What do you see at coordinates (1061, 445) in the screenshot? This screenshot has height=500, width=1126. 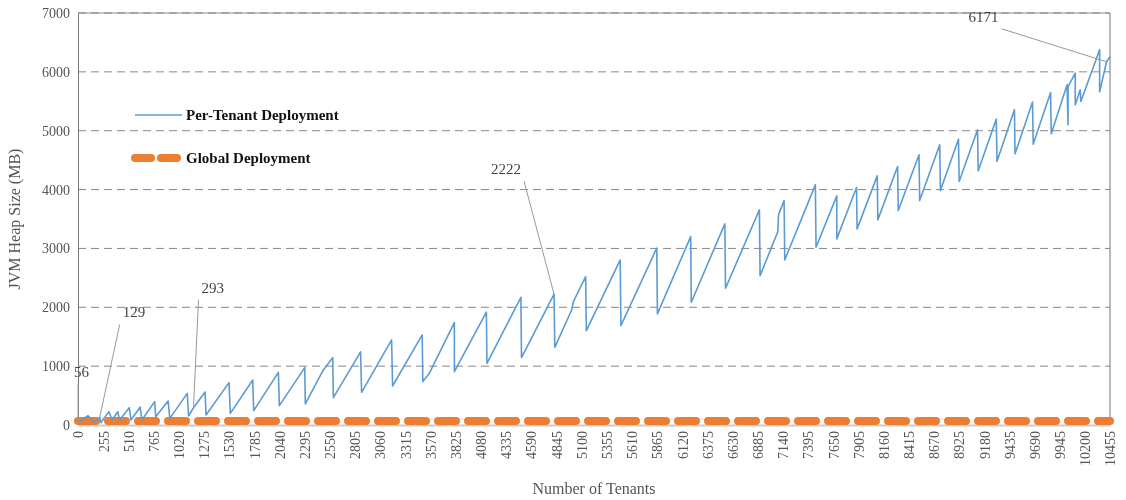 I see `x-tick-label: 9945` at bounding box center [1061, 445].